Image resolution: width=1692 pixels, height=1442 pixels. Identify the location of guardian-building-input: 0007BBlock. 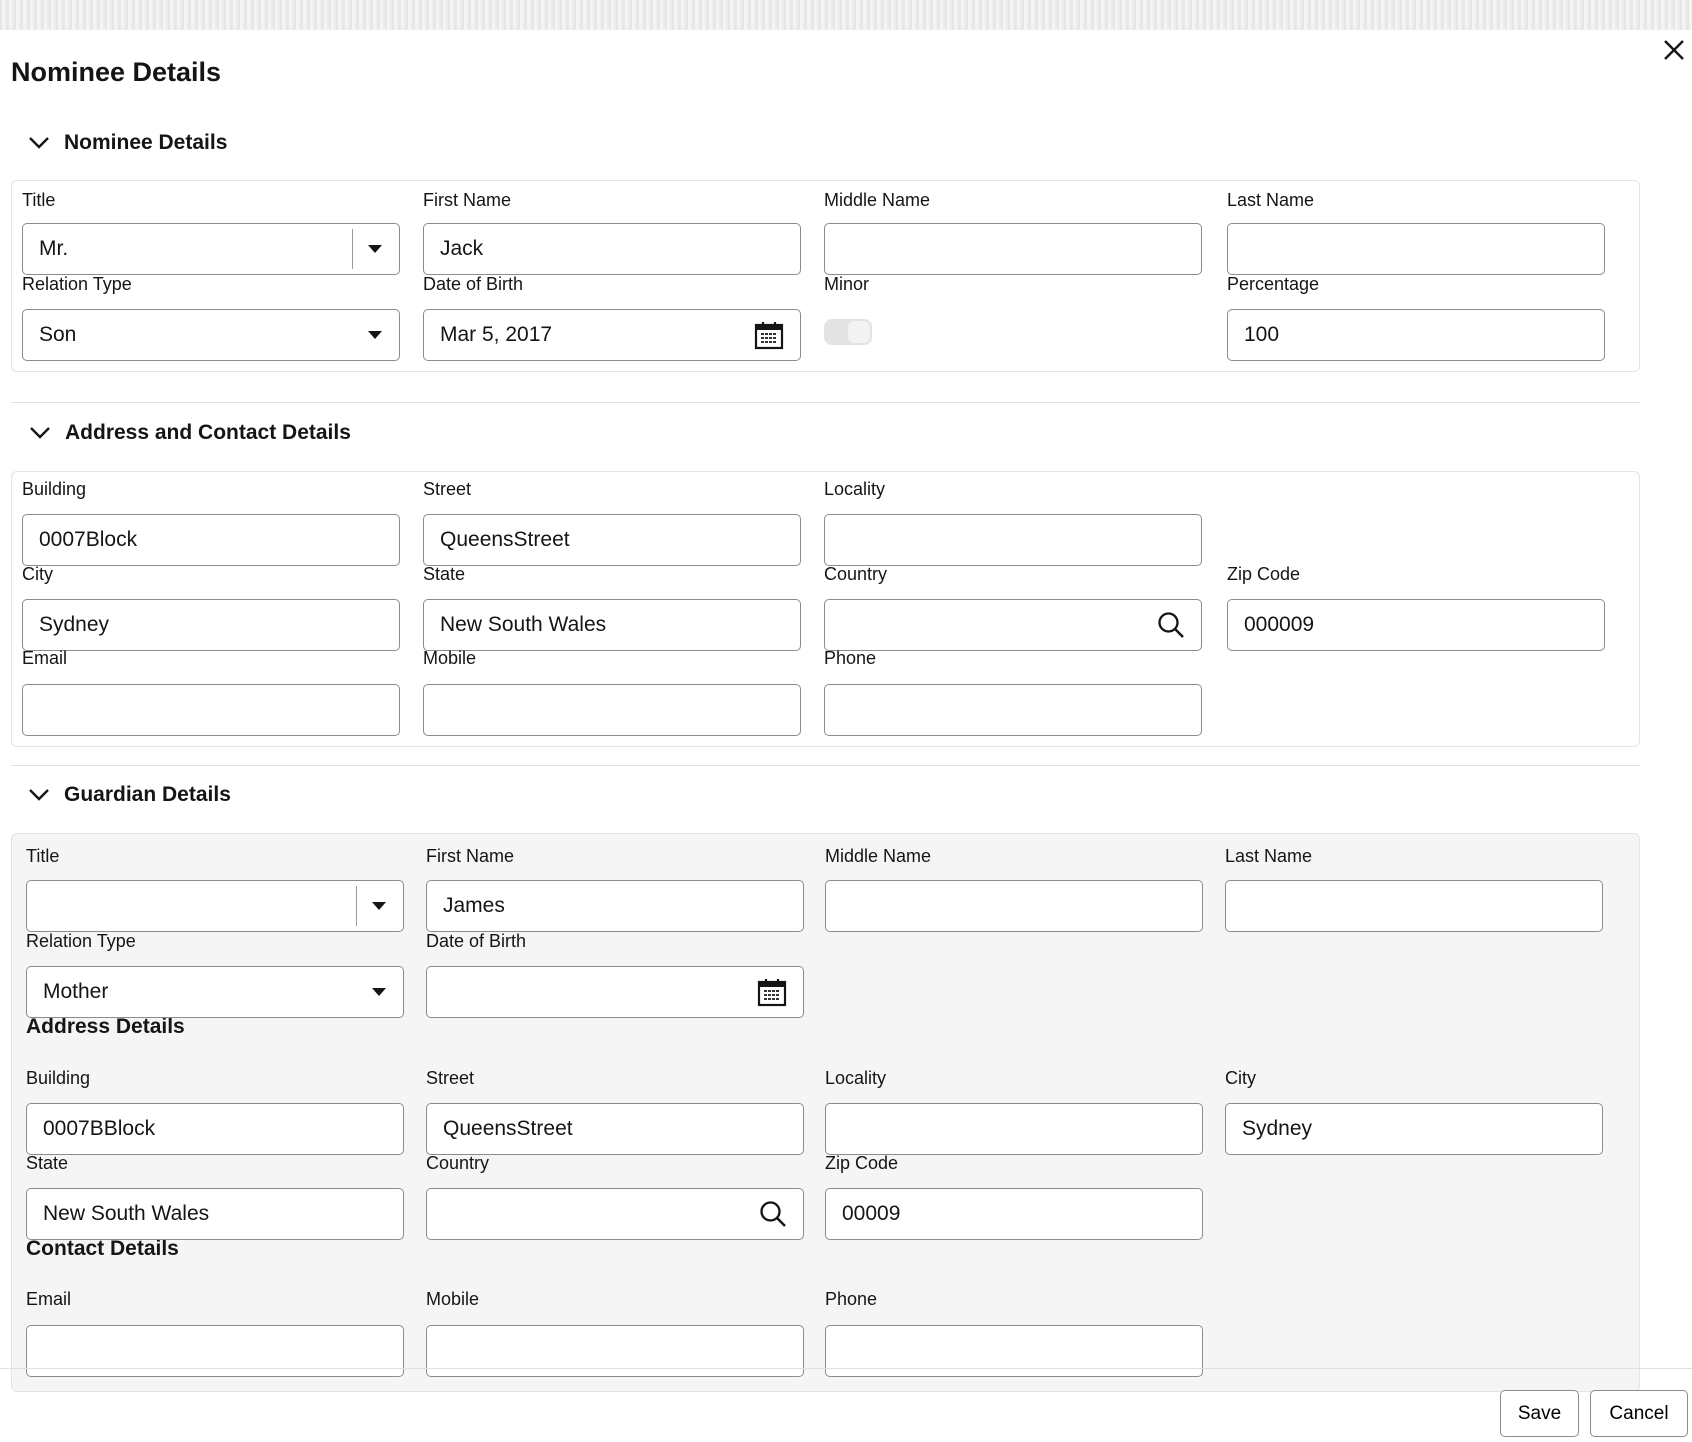
(215, 1129).